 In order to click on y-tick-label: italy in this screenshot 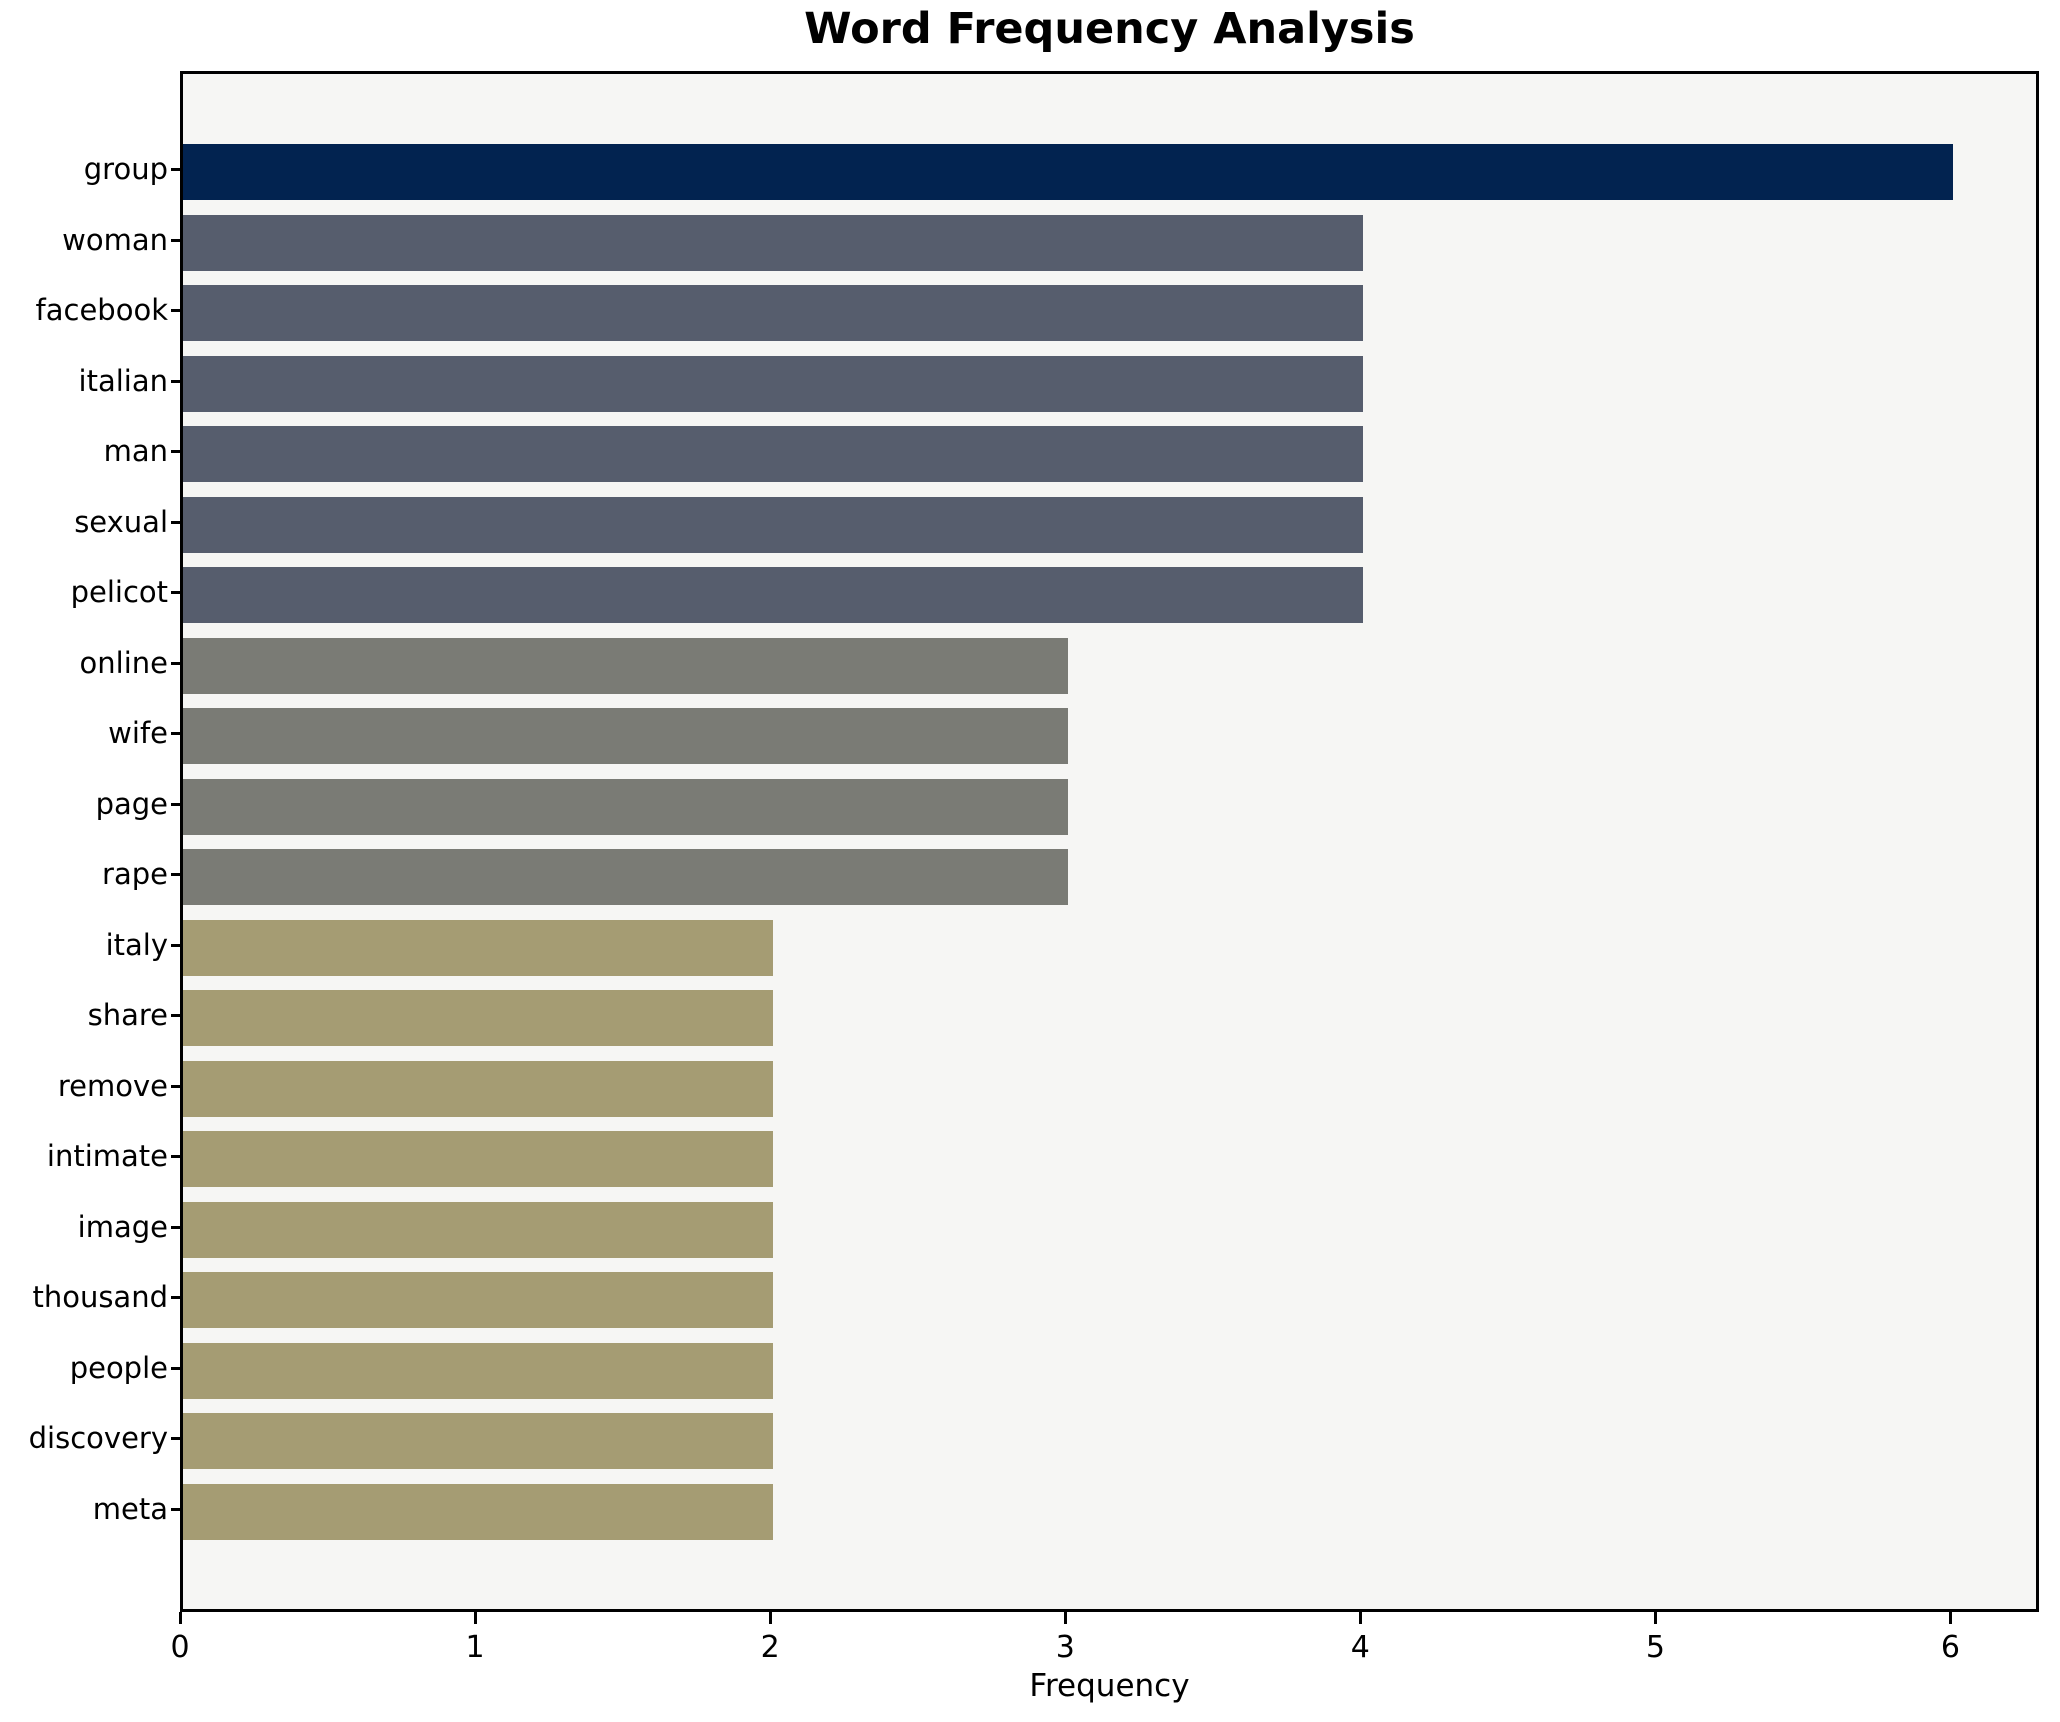, I will do `click(136, 944)`.